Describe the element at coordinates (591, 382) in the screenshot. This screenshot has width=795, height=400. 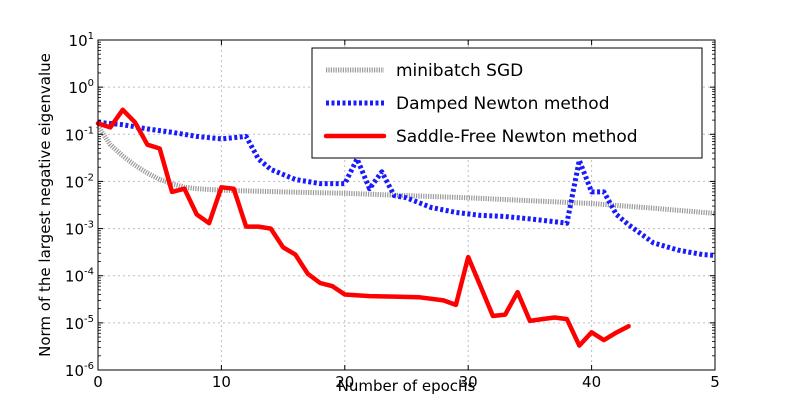
I see `x-tick-label: 40` at that location.